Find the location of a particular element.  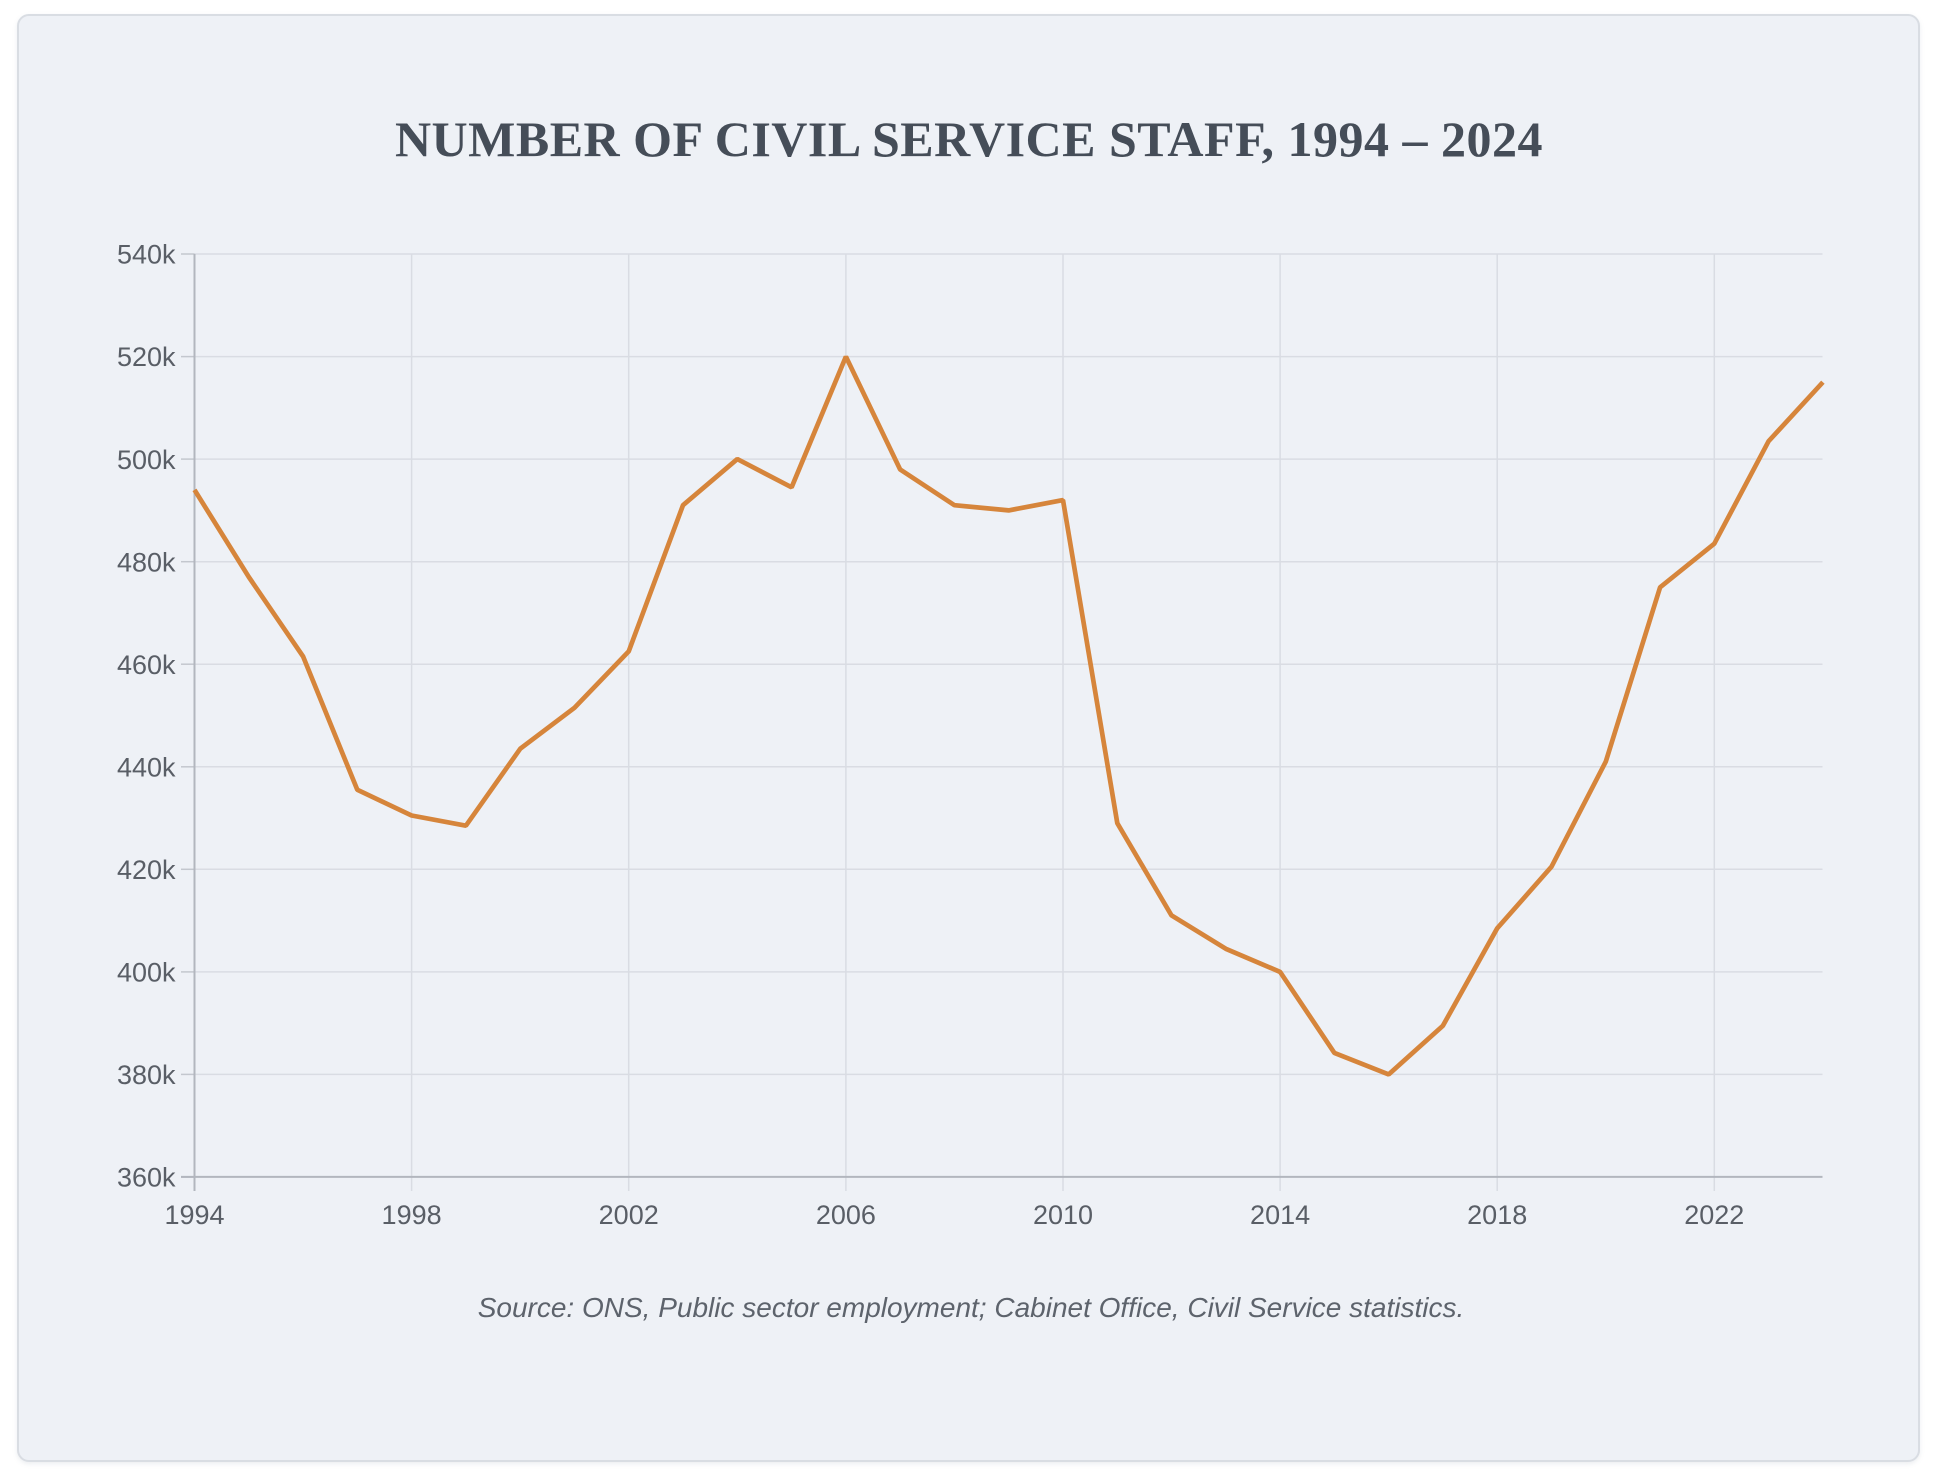

svg-text: 360k is located at coordinates (146, 1178).